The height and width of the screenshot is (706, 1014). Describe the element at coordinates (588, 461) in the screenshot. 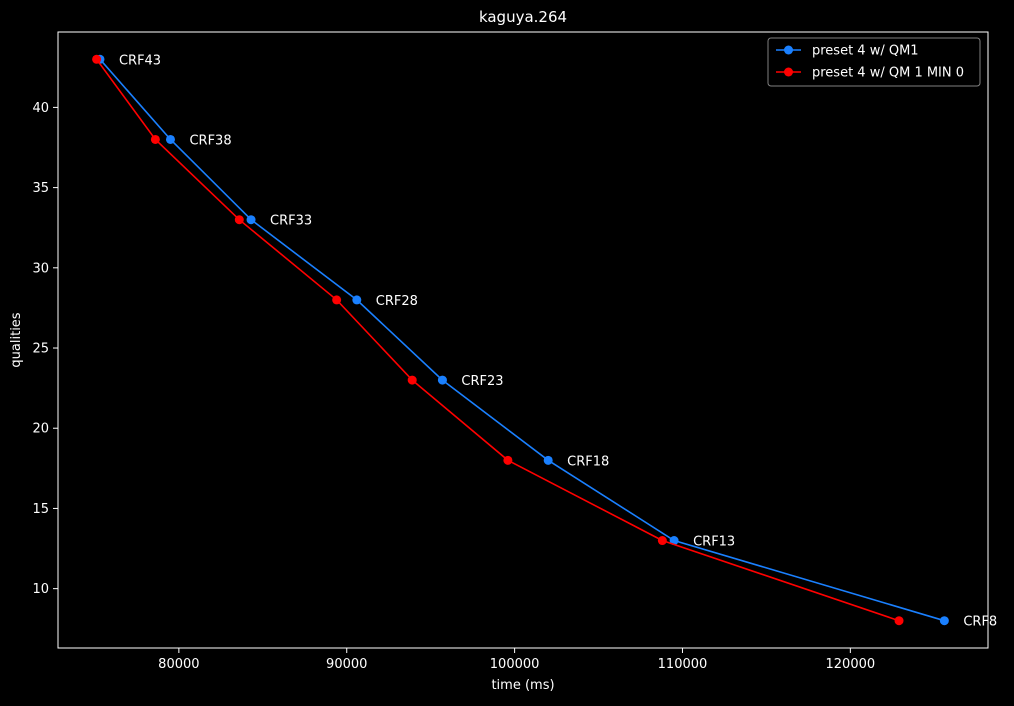

I see `point-label: CRF18` at that location.